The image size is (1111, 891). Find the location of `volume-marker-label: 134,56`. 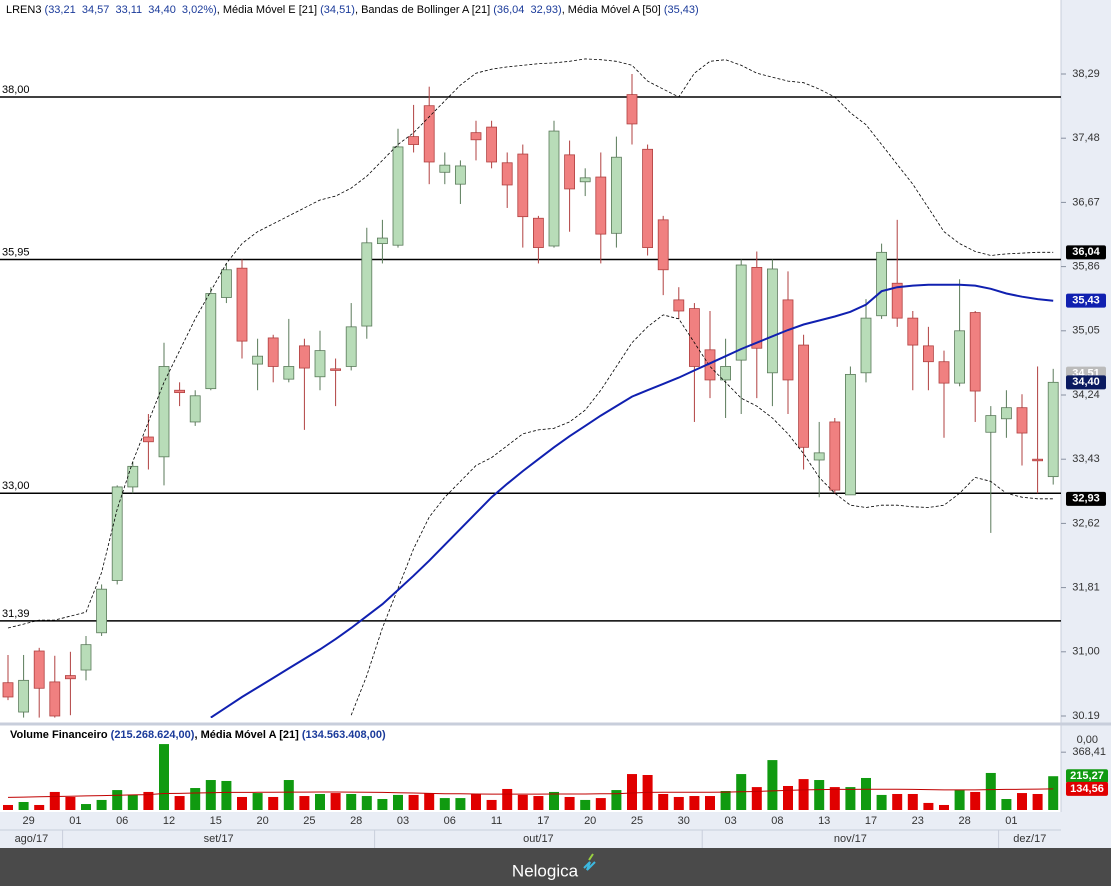

volume-marker-label: 134,56 is located at coordinates (1087, 789).